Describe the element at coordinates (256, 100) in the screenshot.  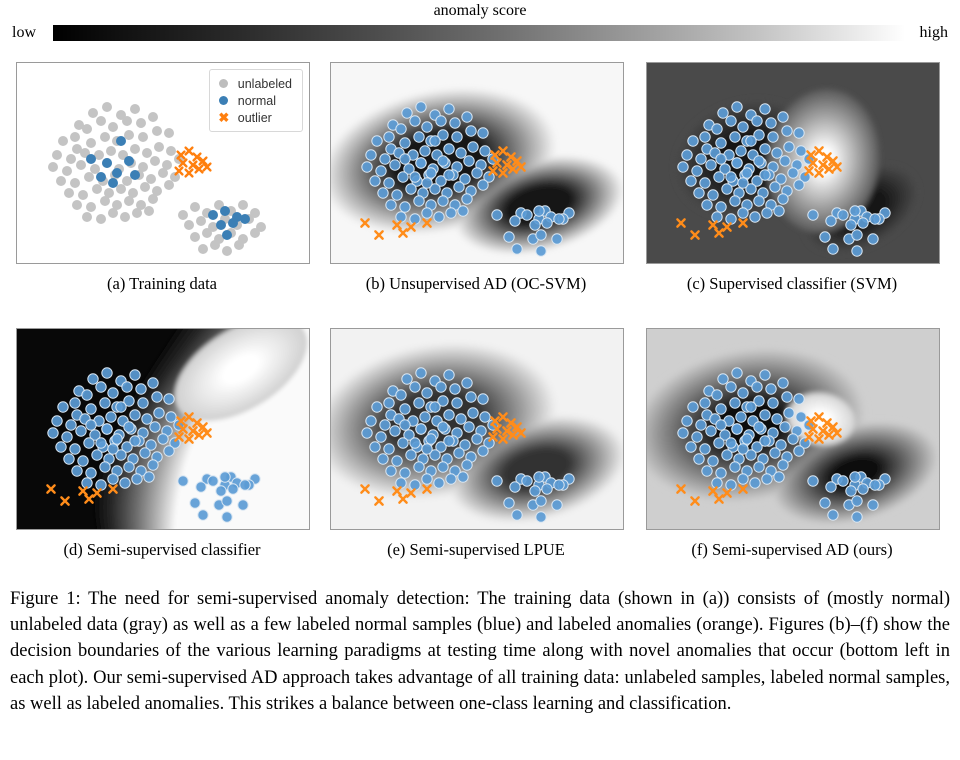
I see `legend-label-normal: normal` at that location.